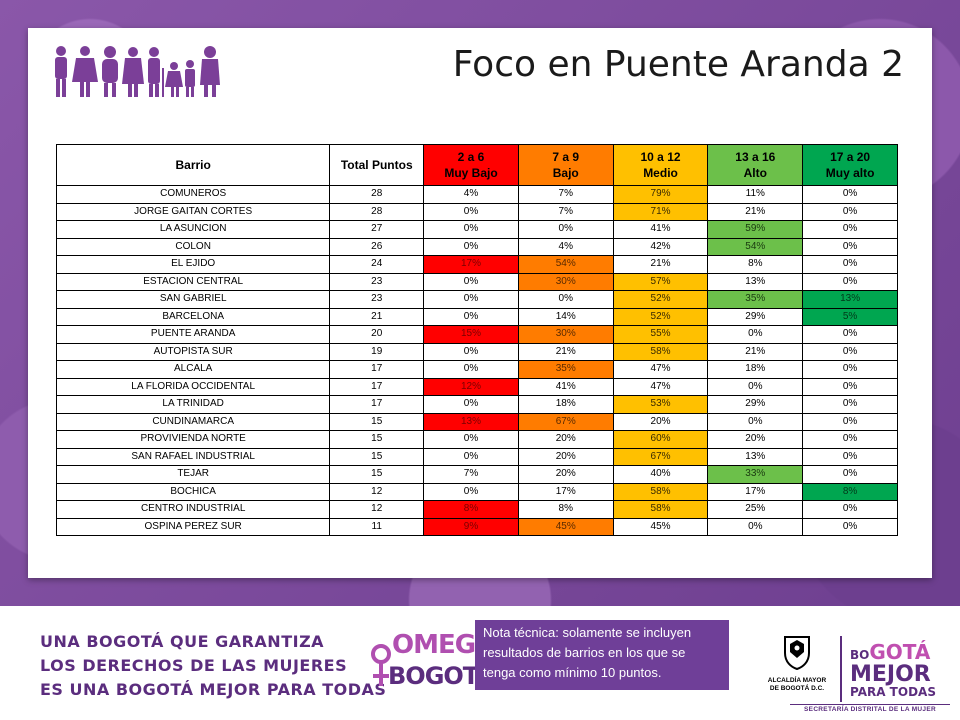 This screenshot has height=720, width=960. Describe the element at coordinates (377, 334) in the screenshot. I see `cell-total-puntos: 20` at that location.